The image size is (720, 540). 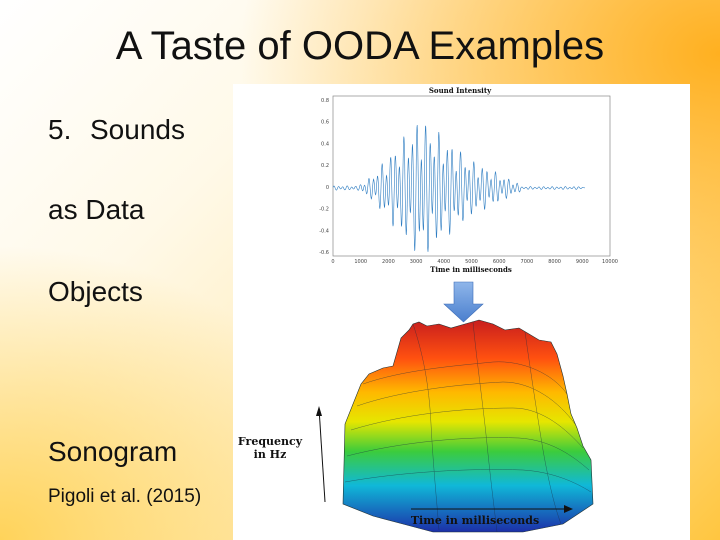 I want to click on sonogram-surface, so click(x=468, y=426).